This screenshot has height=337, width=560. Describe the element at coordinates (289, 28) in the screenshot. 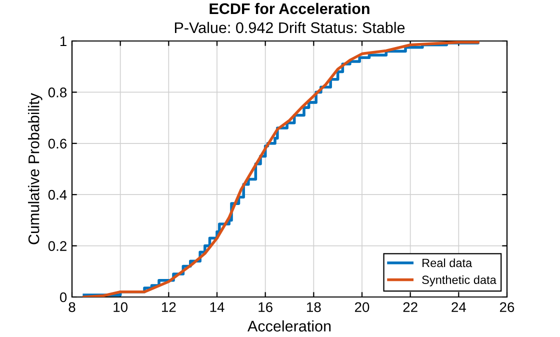

I see `chart-subtitle: P-Value: 0.942 Drift Status: Stable` at that location.